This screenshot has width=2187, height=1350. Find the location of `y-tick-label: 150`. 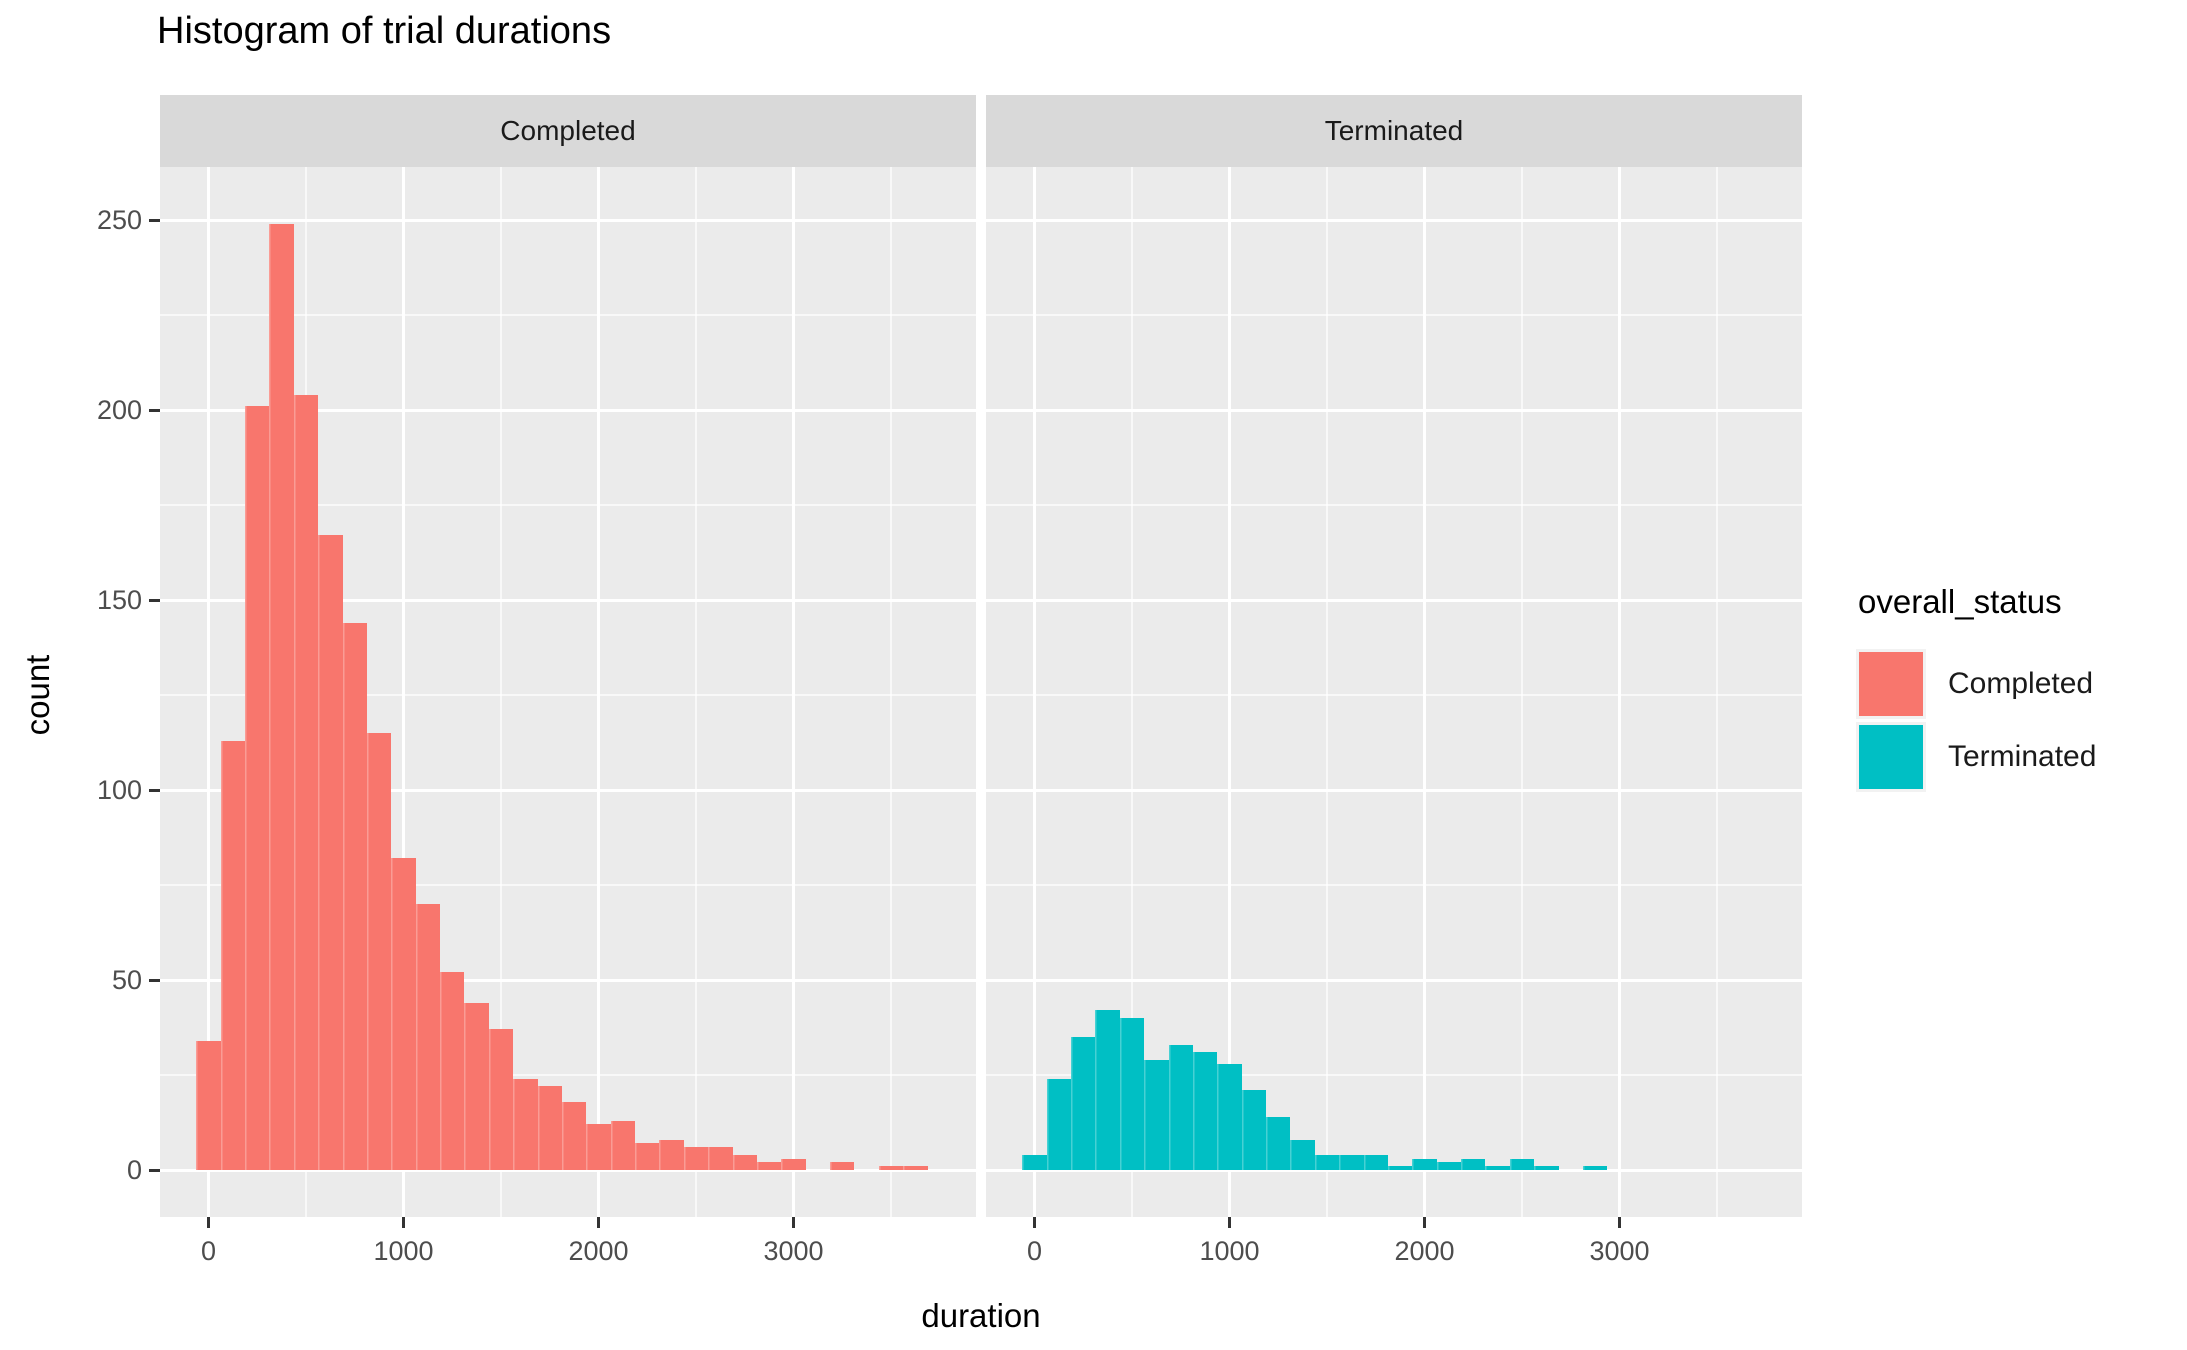

y-tick-label: 150 is located at coordinates (119, 600).